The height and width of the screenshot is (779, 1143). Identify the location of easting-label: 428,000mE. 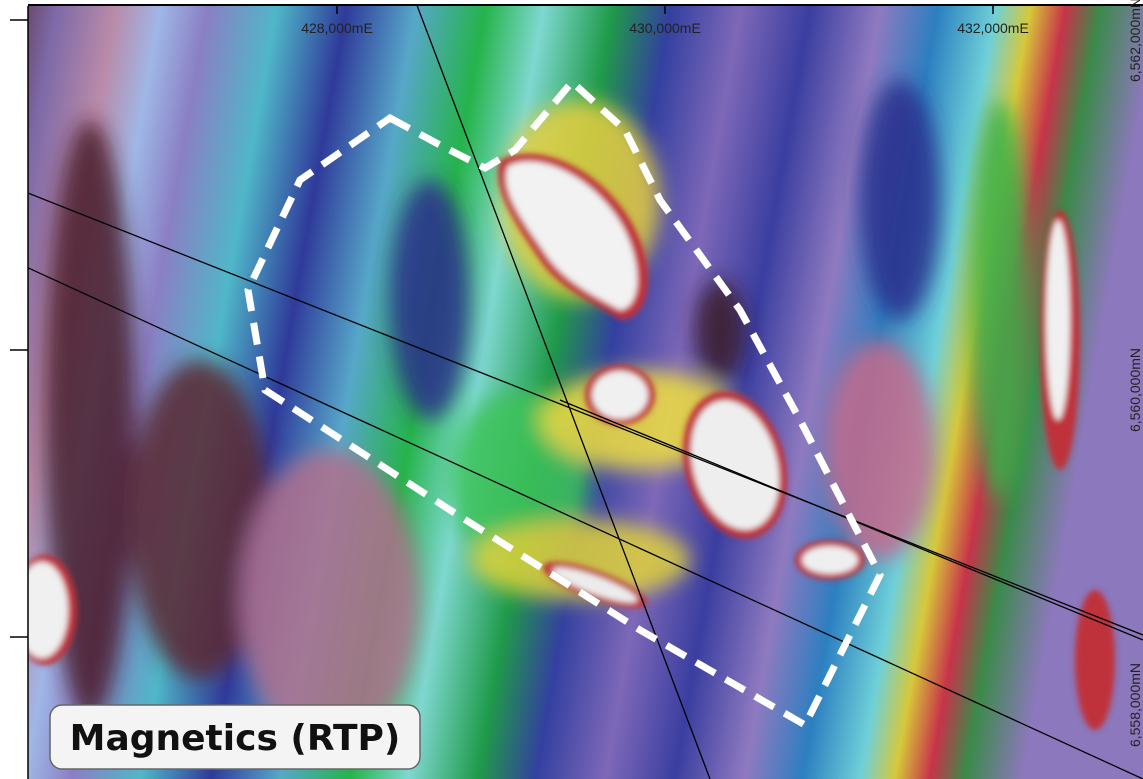
(337, 28).